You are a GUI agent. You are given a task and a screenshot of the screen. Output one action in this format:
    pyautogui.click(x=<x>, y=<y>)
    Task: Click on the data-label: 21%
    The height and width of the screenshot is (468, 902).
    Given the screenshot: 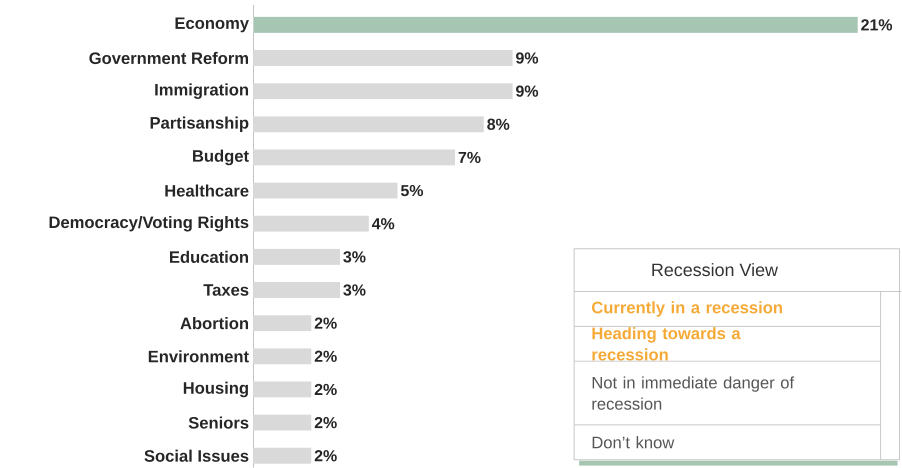 What is the action you would take?
    pyautogui.click(x=876, y=25)
    